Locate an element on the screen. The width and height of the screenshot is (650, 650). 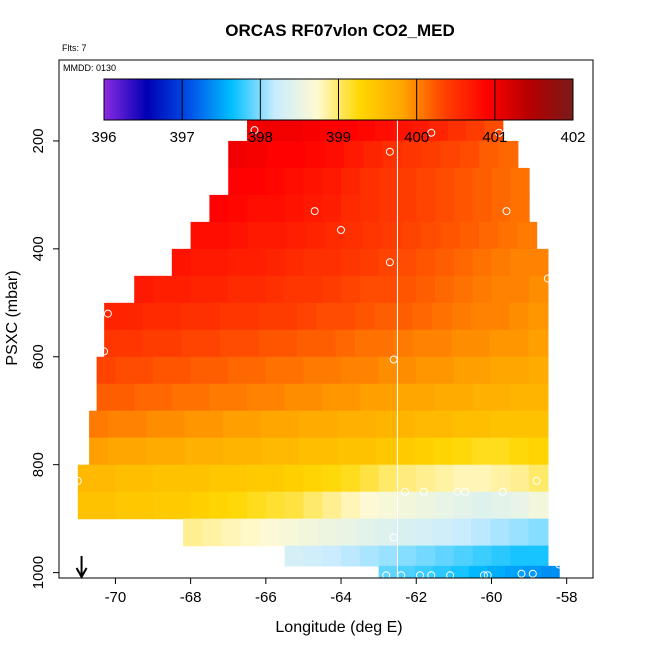
colorbar-tick-label: 400 is located at coordinates (416, 137).